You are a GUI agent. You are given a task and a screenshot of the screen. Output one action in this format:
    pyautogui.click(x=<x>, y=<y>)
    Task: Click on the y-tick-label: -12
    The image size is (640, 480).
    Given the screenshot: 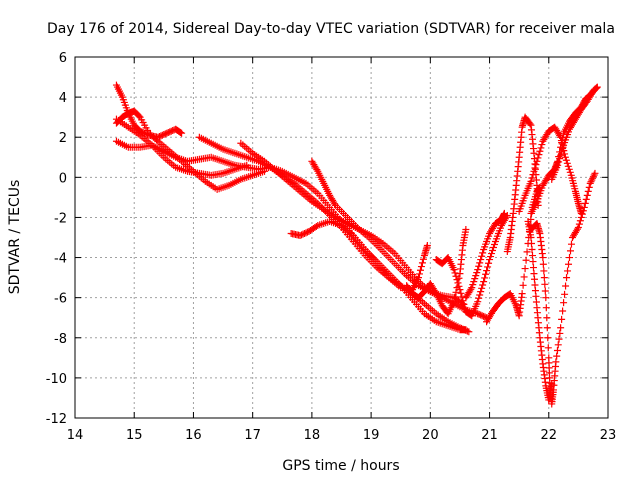 What is the action you would take?
    pyautogui.click(x=56, y=419)
    